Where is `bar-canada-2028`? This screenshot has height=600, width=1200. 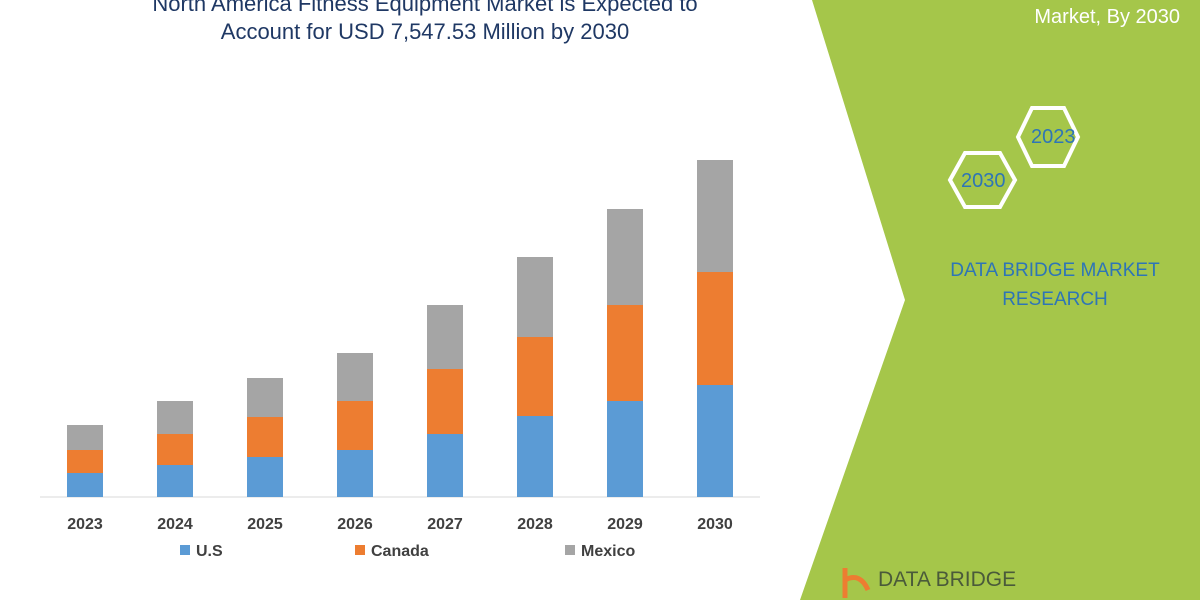 bar-canada-2028 is located at coordinates (535, 376).